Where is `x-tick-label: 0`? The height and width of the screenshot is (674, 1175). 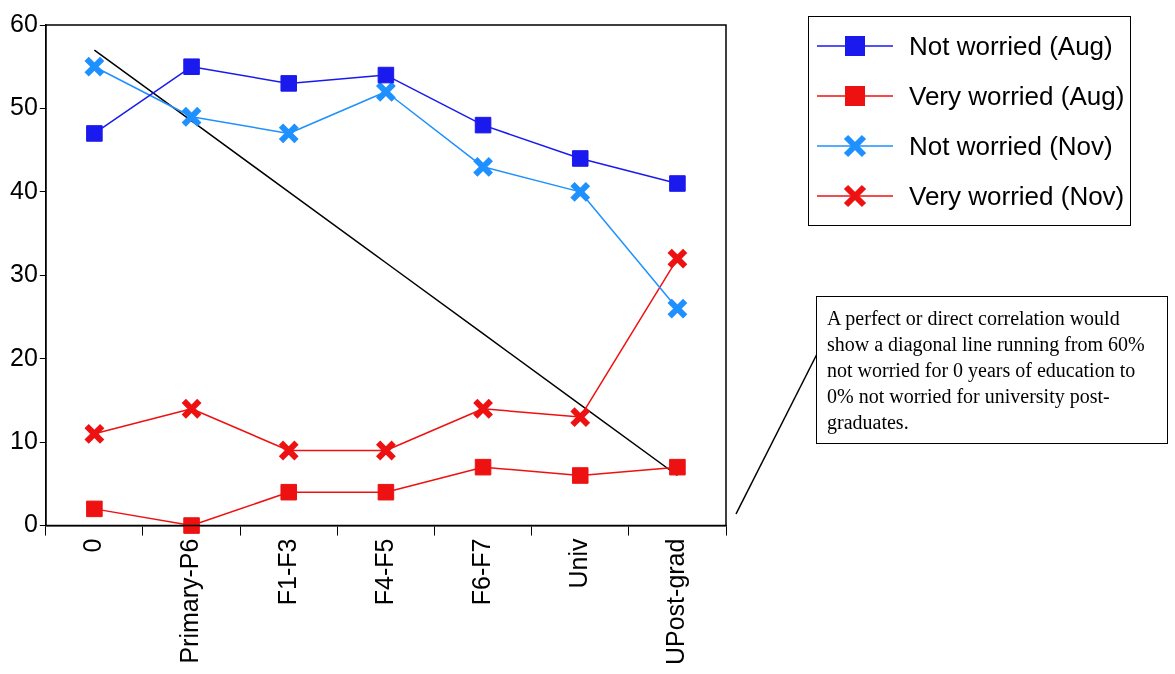
x-tick-label: 0 is located at coordinates (92, 545).